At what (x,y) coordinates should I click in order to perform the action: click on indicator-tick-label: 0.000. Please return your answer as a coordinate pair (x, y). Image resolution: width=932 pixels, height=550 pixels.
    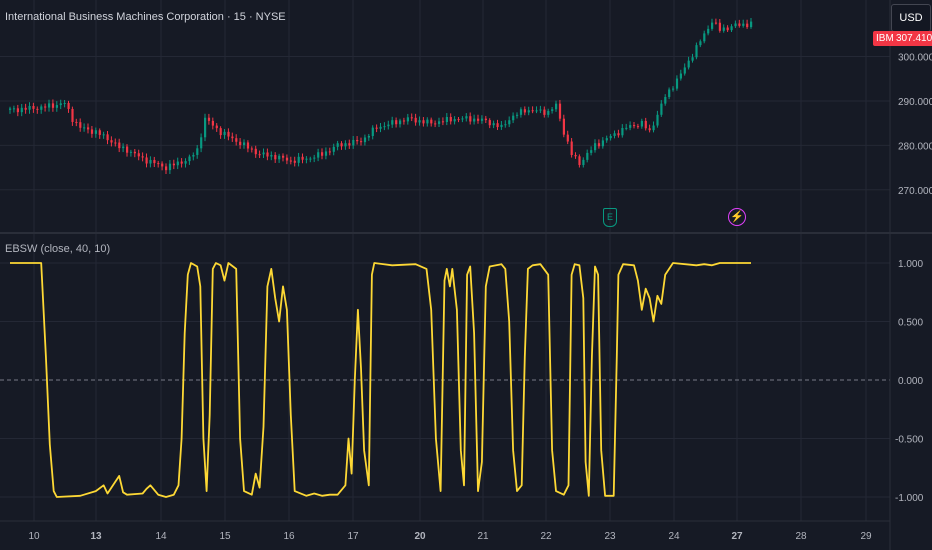
    Looking at the image, I should click on (910, 381).